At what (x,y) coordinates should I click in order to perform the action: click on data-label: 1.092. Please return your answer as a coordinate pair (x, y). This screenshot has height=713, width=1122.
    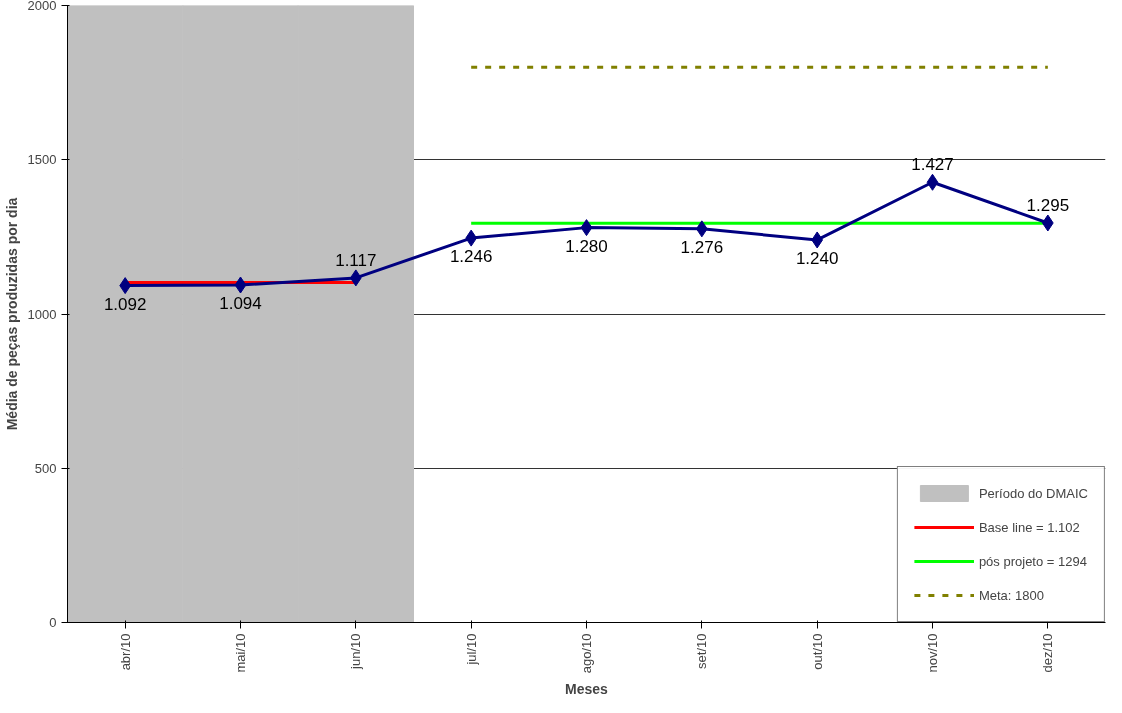
    Looking at the image, I should click on (125, 304).